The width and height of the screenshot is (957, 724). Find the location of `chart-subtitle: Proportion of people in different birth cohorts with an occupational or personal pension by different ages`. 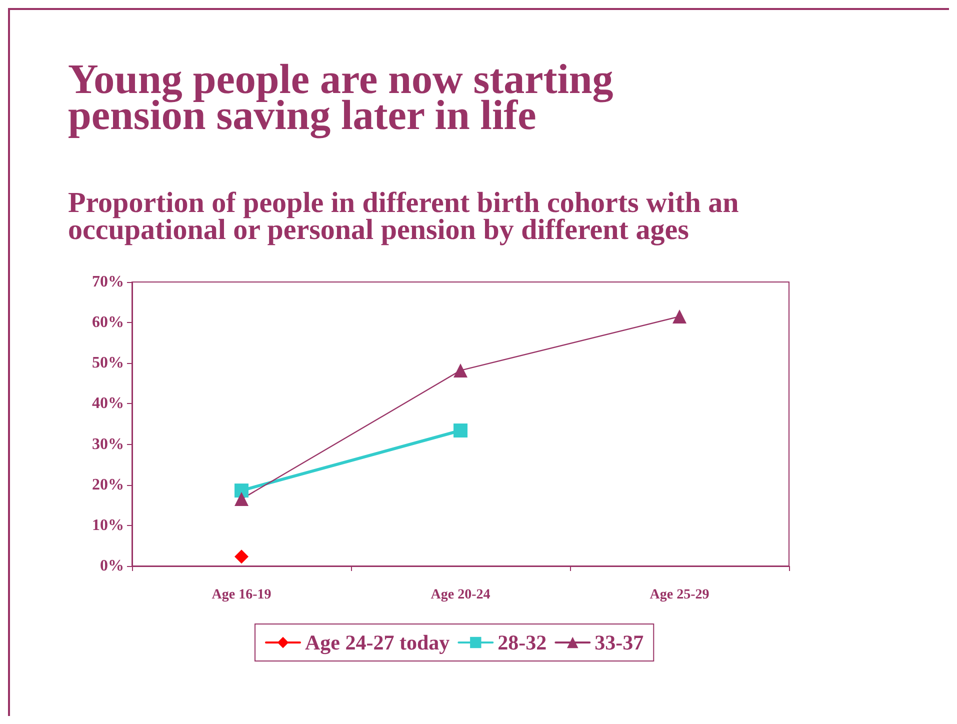

chart-subtitle: Proportion of people in different birth cohorts with an occupational or personal pension by different ages is located at coordinates (404, 216).